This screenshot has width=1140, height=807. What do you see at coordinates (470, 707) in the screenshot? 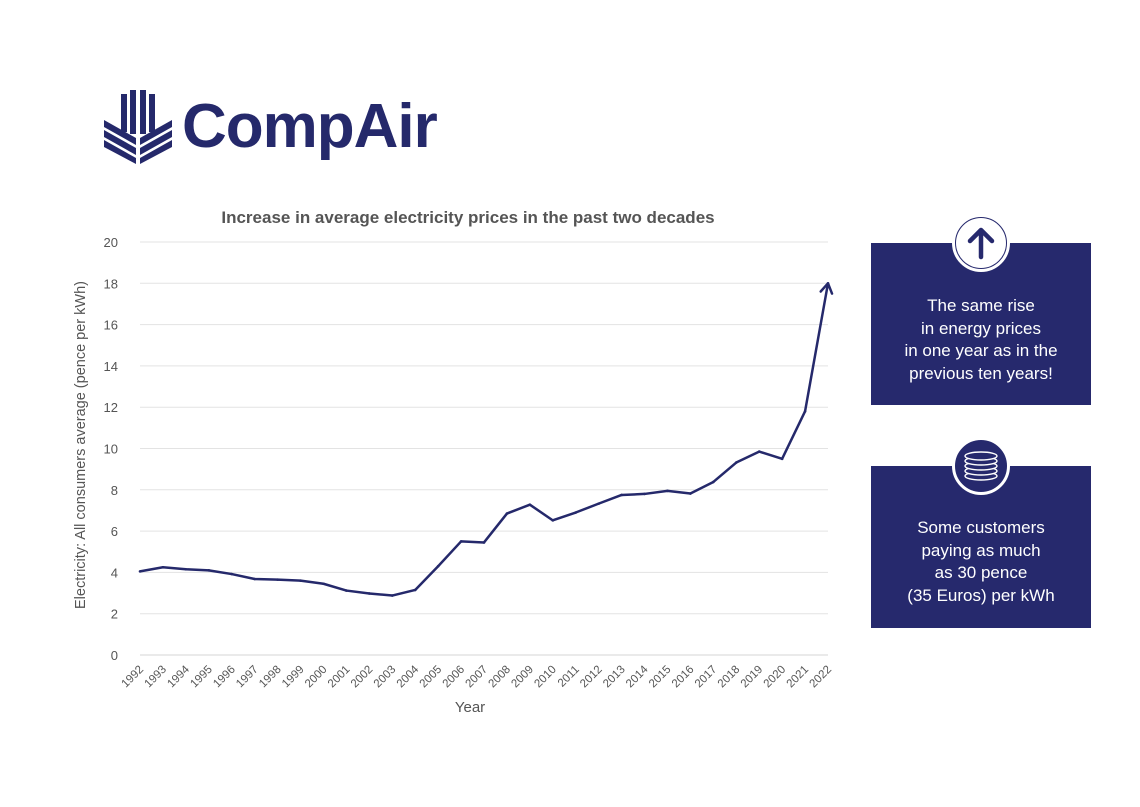
I see `x-axis-label: Year` at bounding box center [470, 707].